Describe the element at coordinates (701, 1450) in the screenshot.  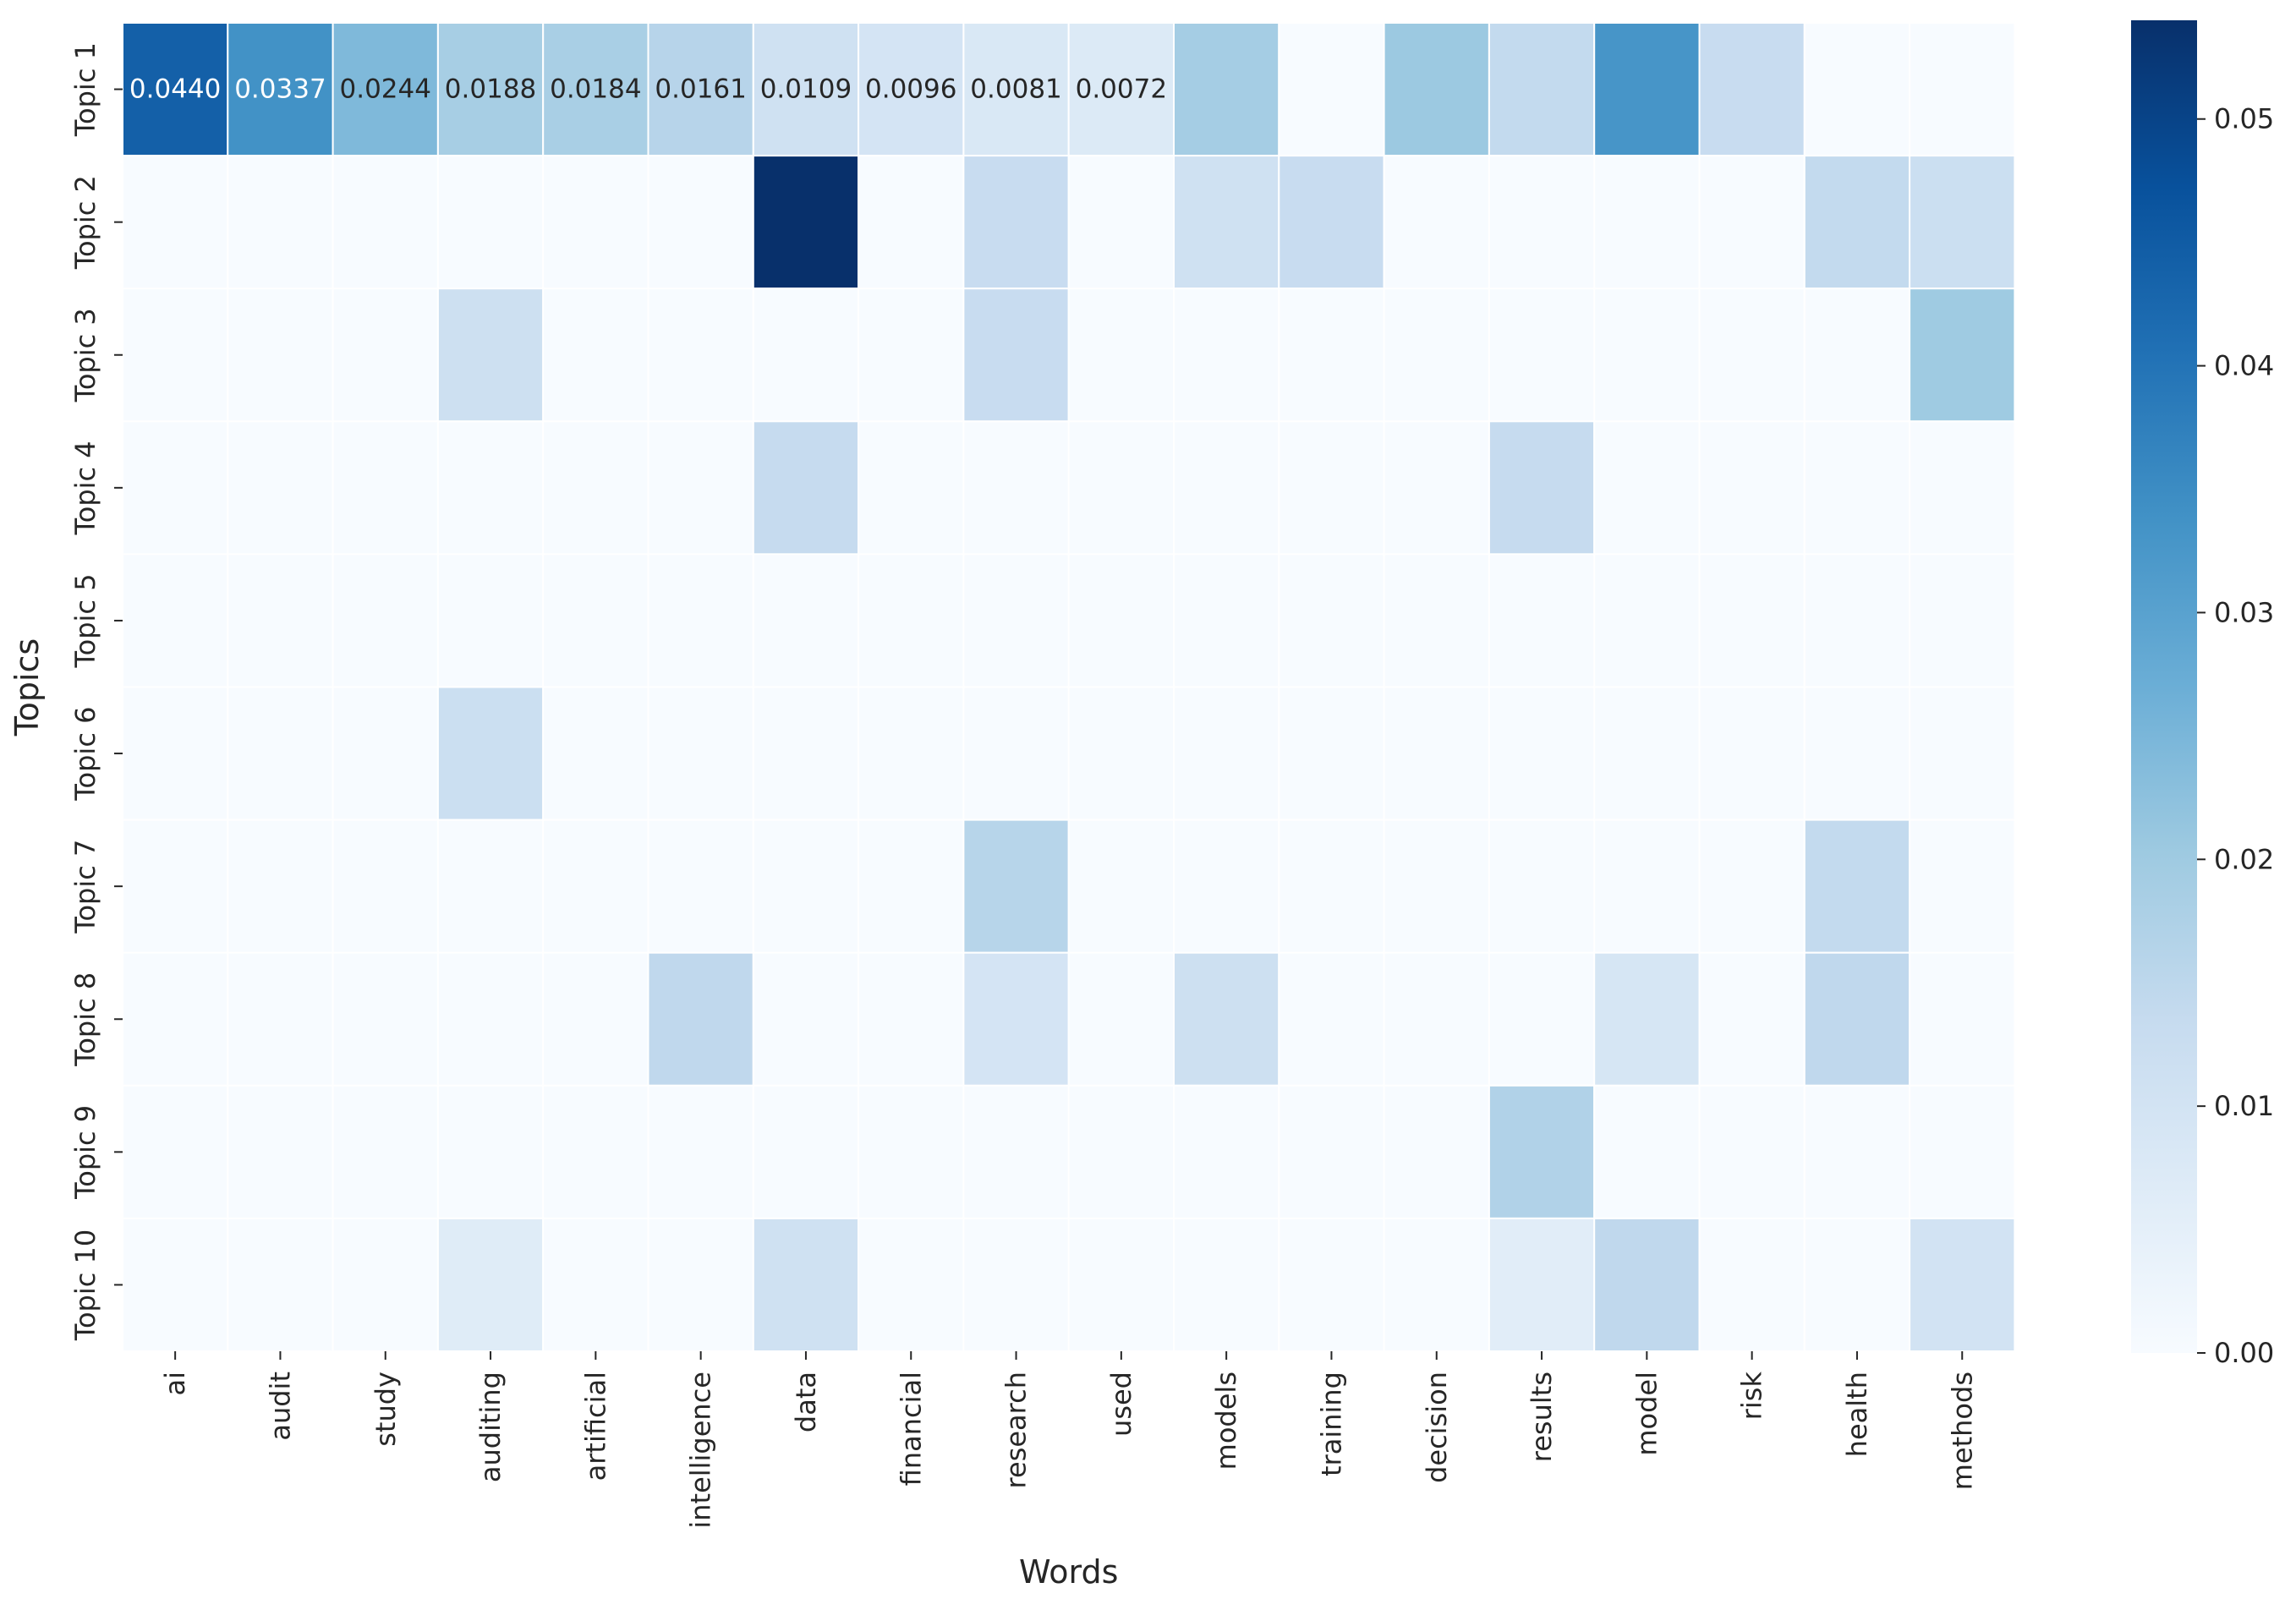
I see `x-tick-label: intelligence` at that location.